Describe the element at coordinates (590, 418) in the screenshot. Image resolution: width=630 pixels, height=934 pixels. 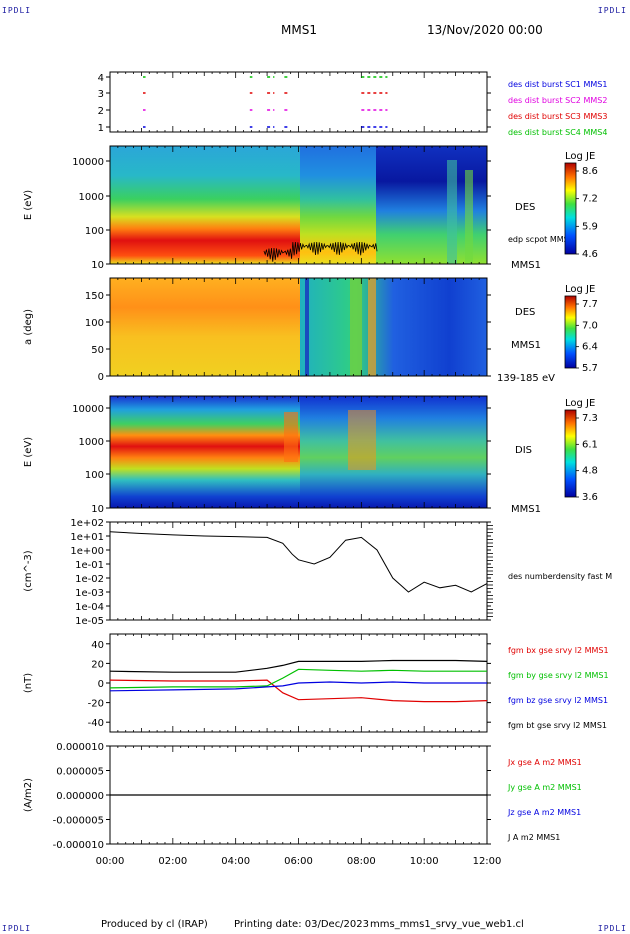
I see `dis-energy-colorbar-tick: 7.3` at that location.